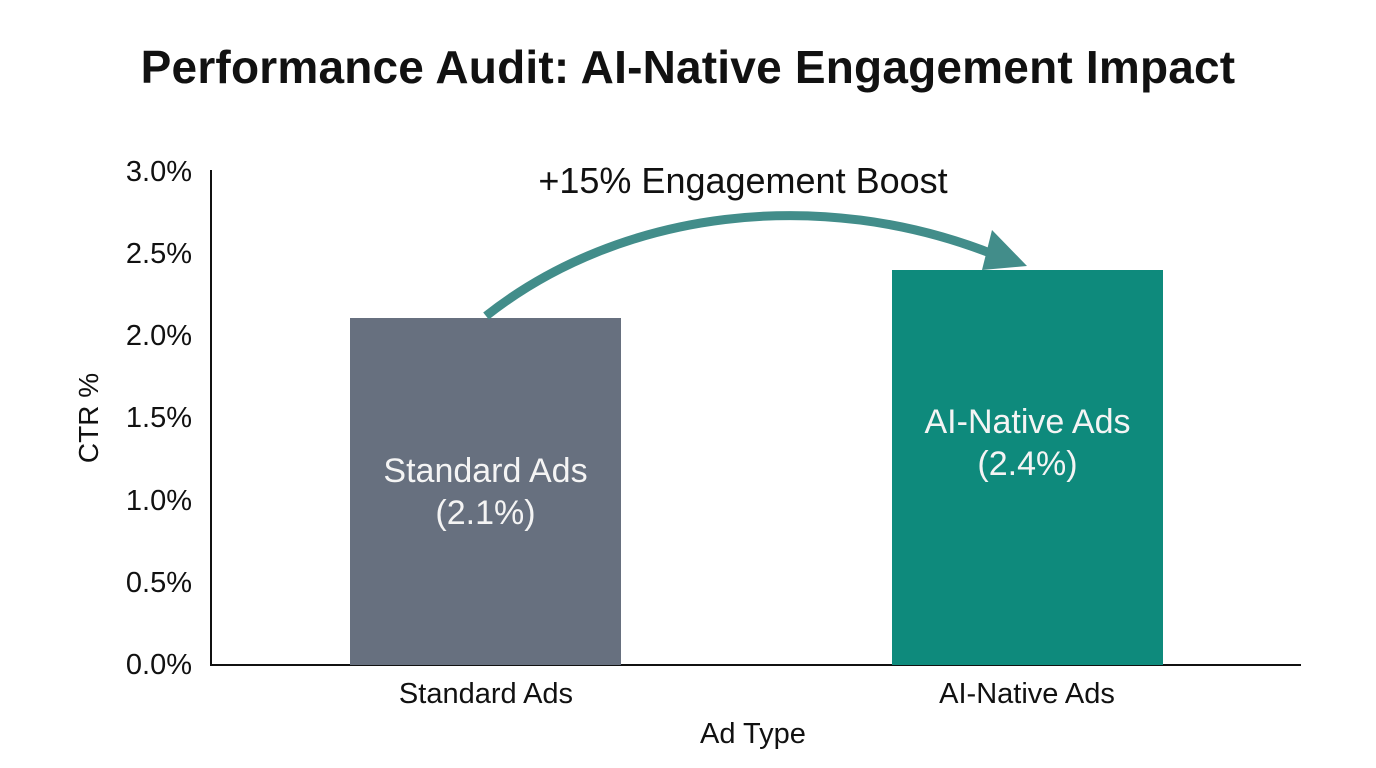  What do you see at coordinates (755, 665) in the screenshot?
I see `x-axis-line` at bounding box center [755, 665].